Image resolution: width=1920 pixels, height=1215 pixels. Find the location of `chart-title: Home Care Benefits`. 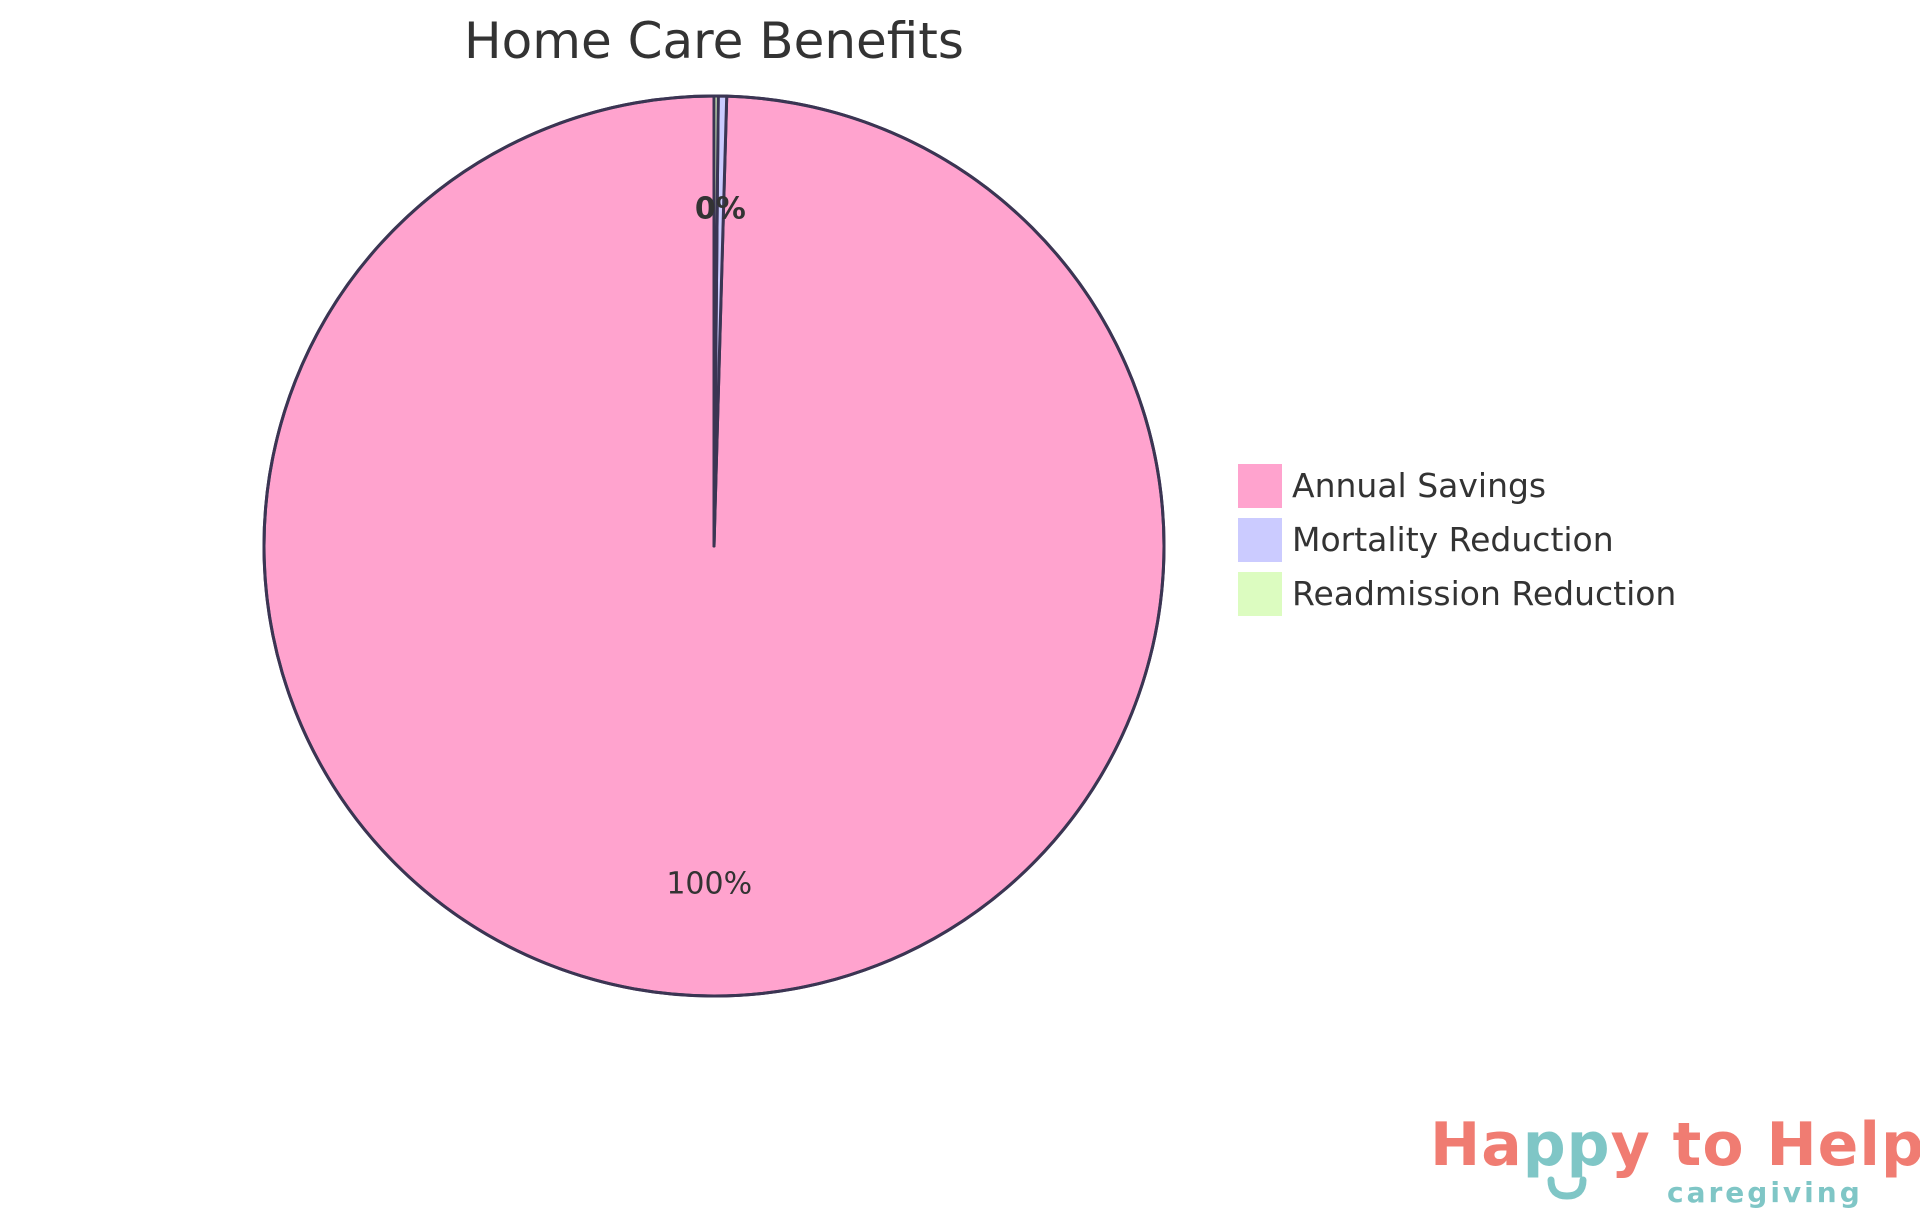

chart-title: Home Care Benefits is located at coordinates (714, 41).